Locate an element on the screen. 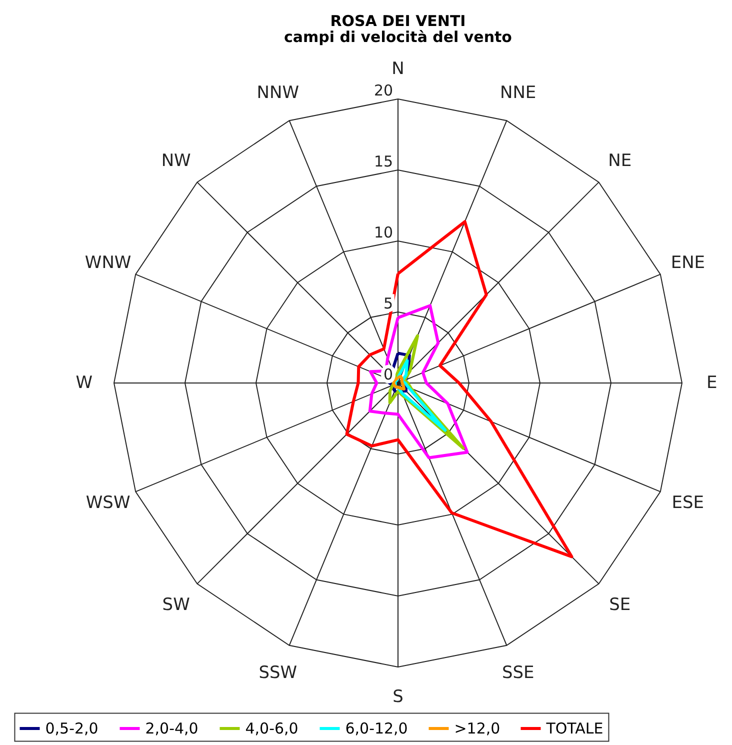 This screenshot has width=732, height=745. spoke-label: NNW is located at coordinates (278, 93).